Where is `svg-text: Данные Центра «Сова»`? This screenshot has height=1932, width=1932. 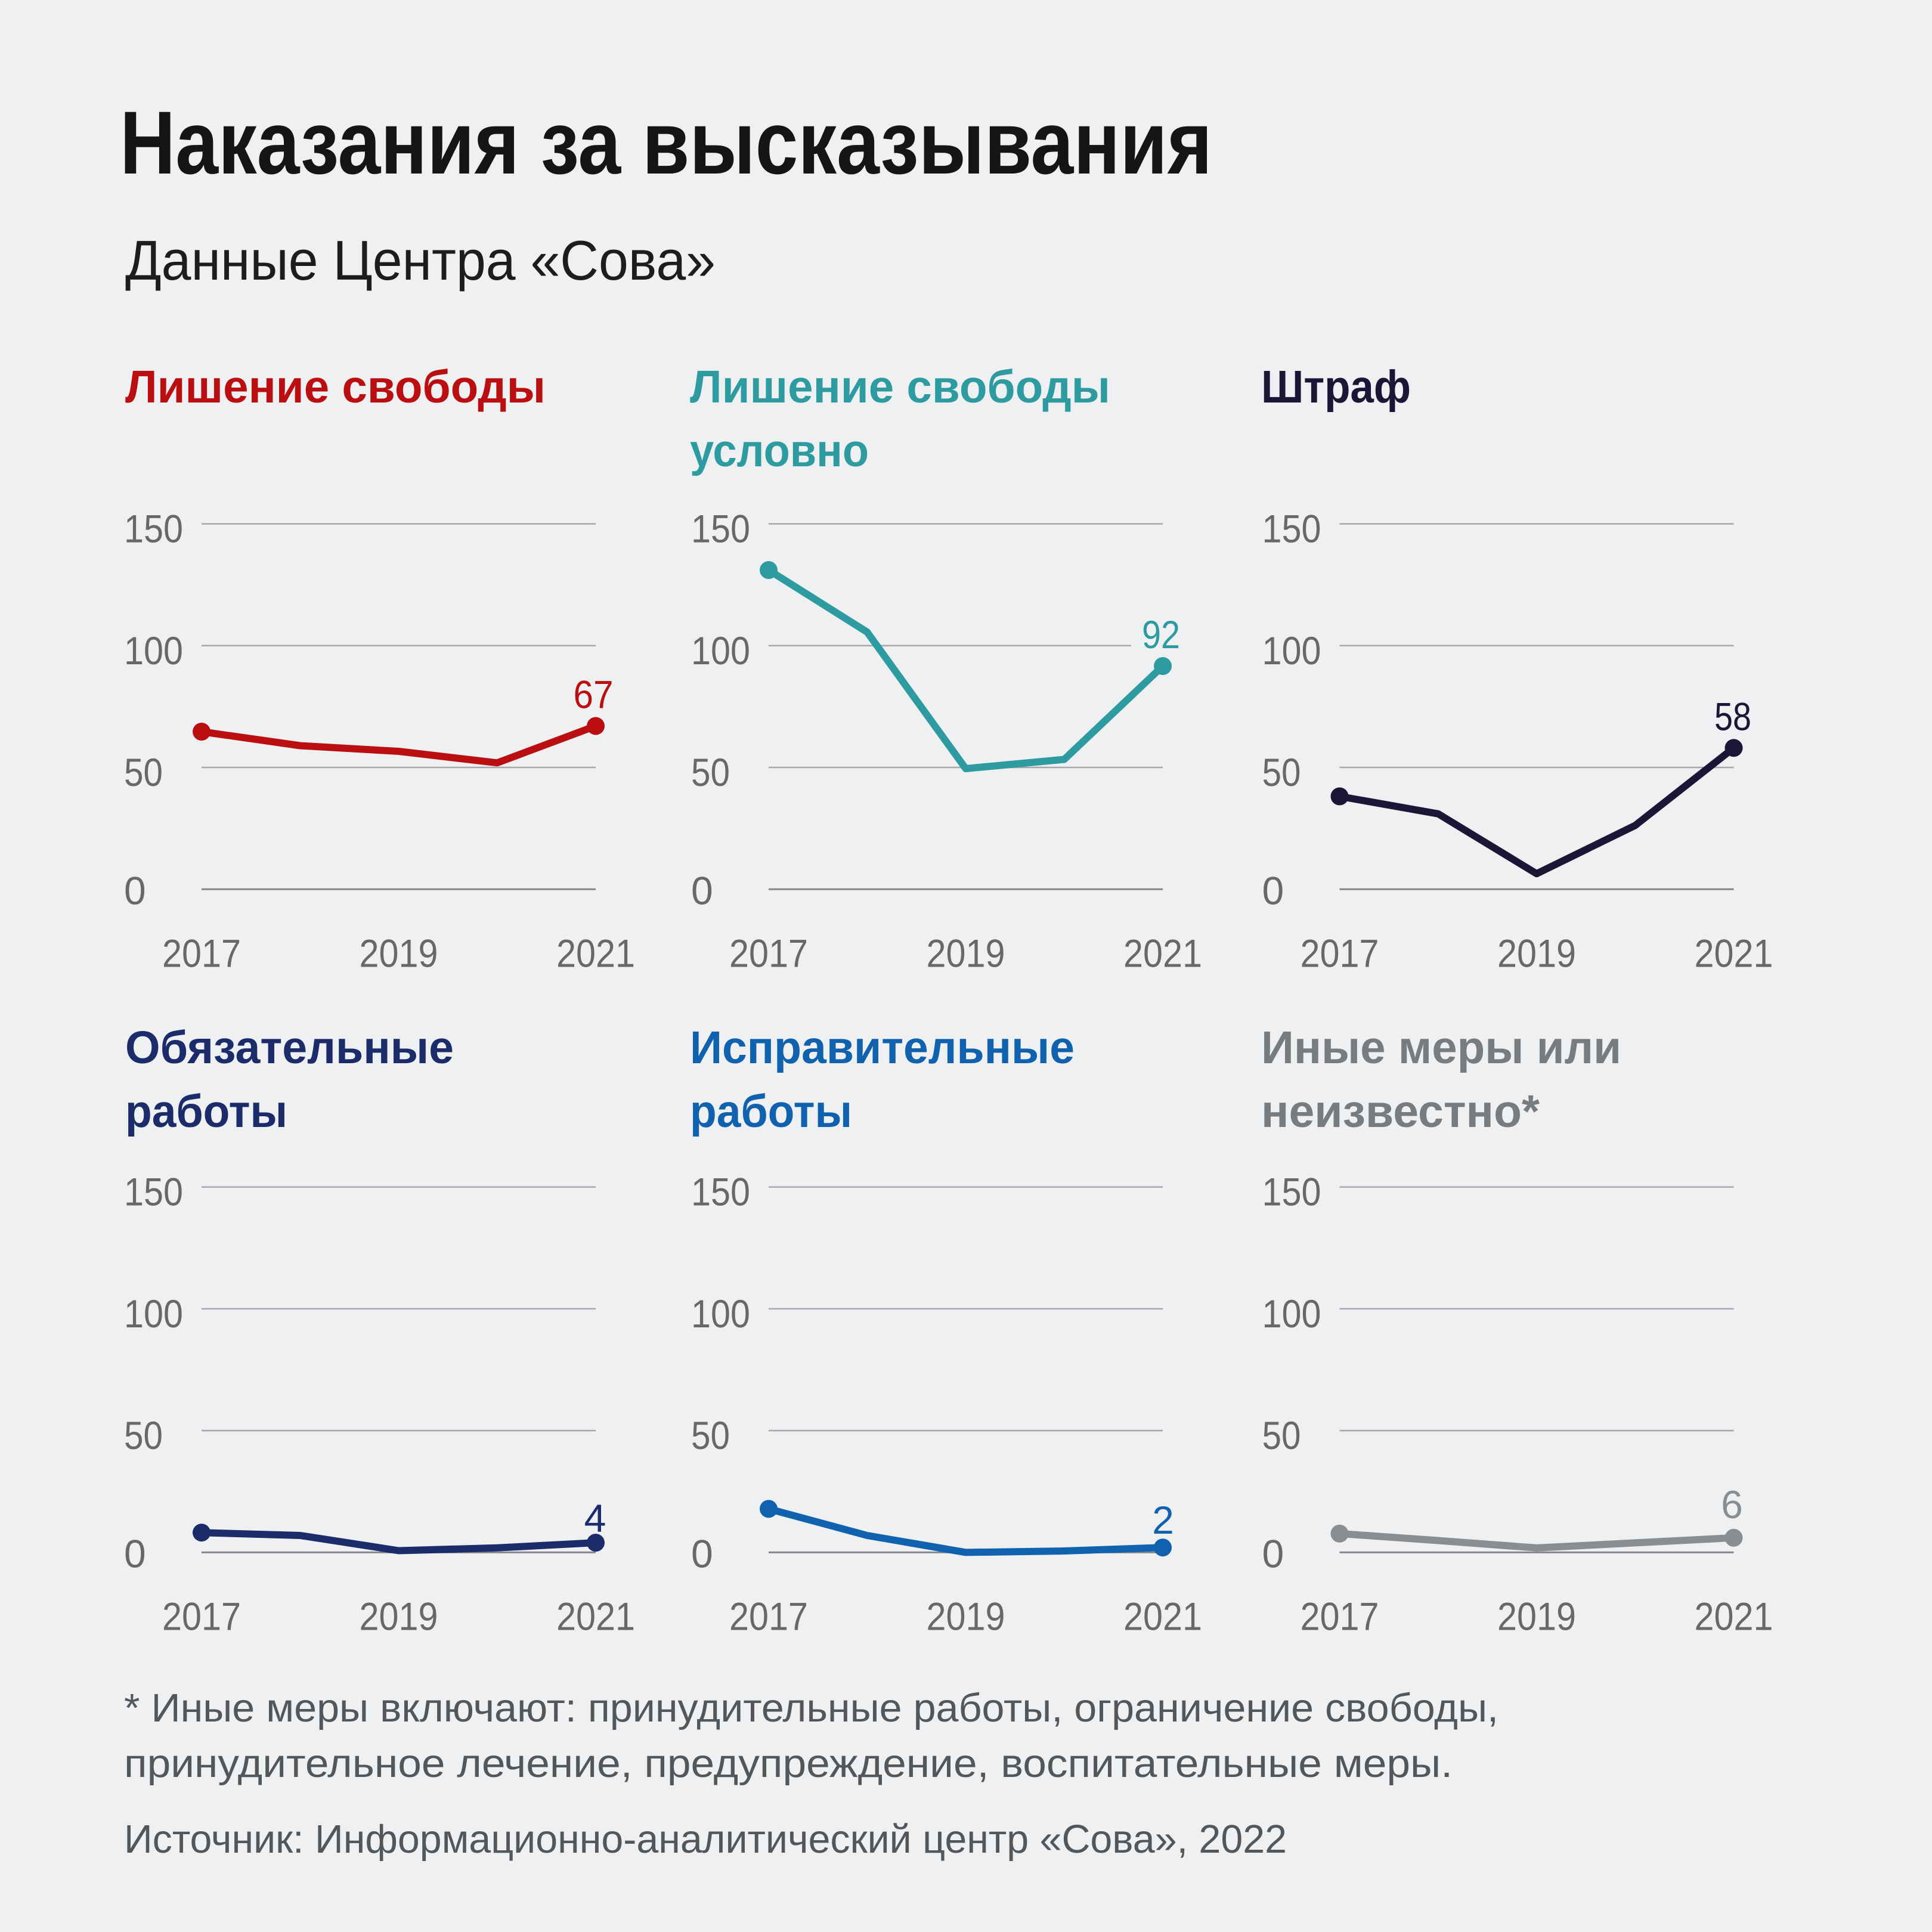
svg-text: Данные Центра «Сова» is located at coordinates (421, 260).